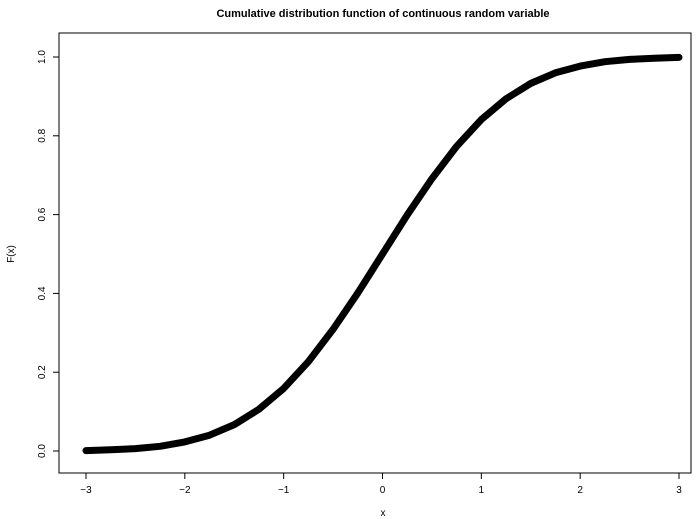 Image resolution: width=696 pixels, height=519 pixels. What do you see at coordinates (679, 490) in the screenshot?
I see `x-tick-label: 3` at bounding box center [679, 490].